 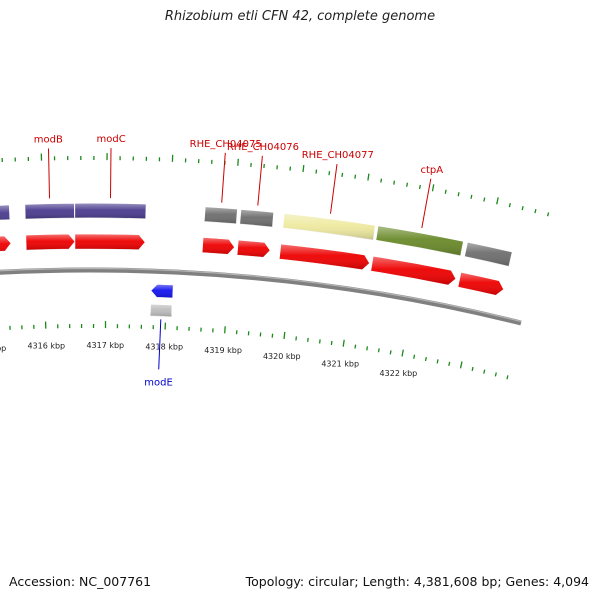 I want to click on scale-label: 4317 kbp, so click(x=105, y=345).